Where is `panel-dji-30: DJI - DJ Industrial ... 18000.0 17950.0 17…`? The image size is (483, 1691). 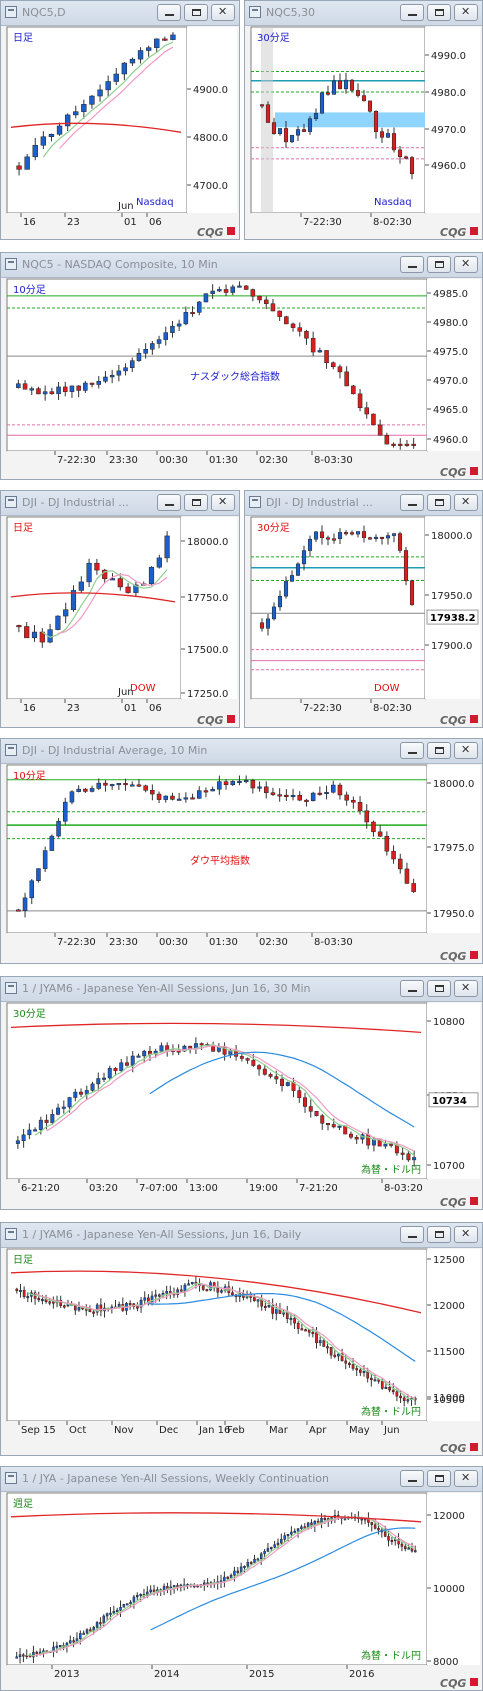
panel-dji-30: DJI - DJ Industrial ... 18000.0 17950.0 17… is located at coordinates (363, 609).